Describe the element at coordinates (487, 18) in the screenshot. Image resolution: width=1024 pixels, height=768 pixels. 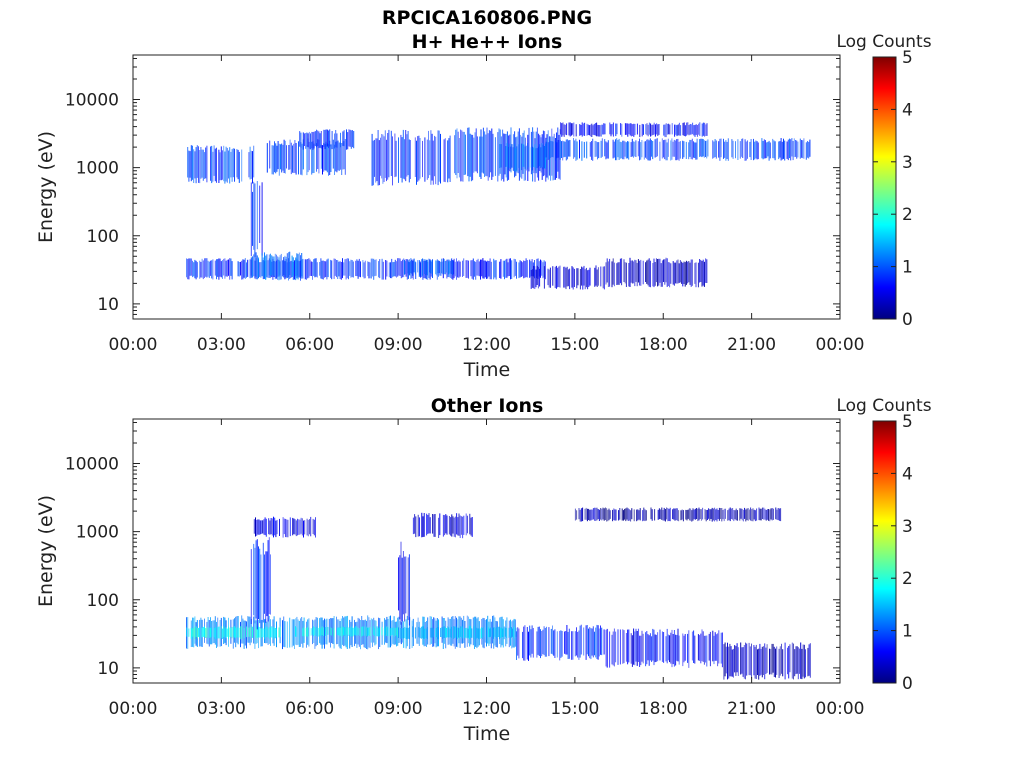
I see `figure-title: RPCICA160806.PNG` at that location.